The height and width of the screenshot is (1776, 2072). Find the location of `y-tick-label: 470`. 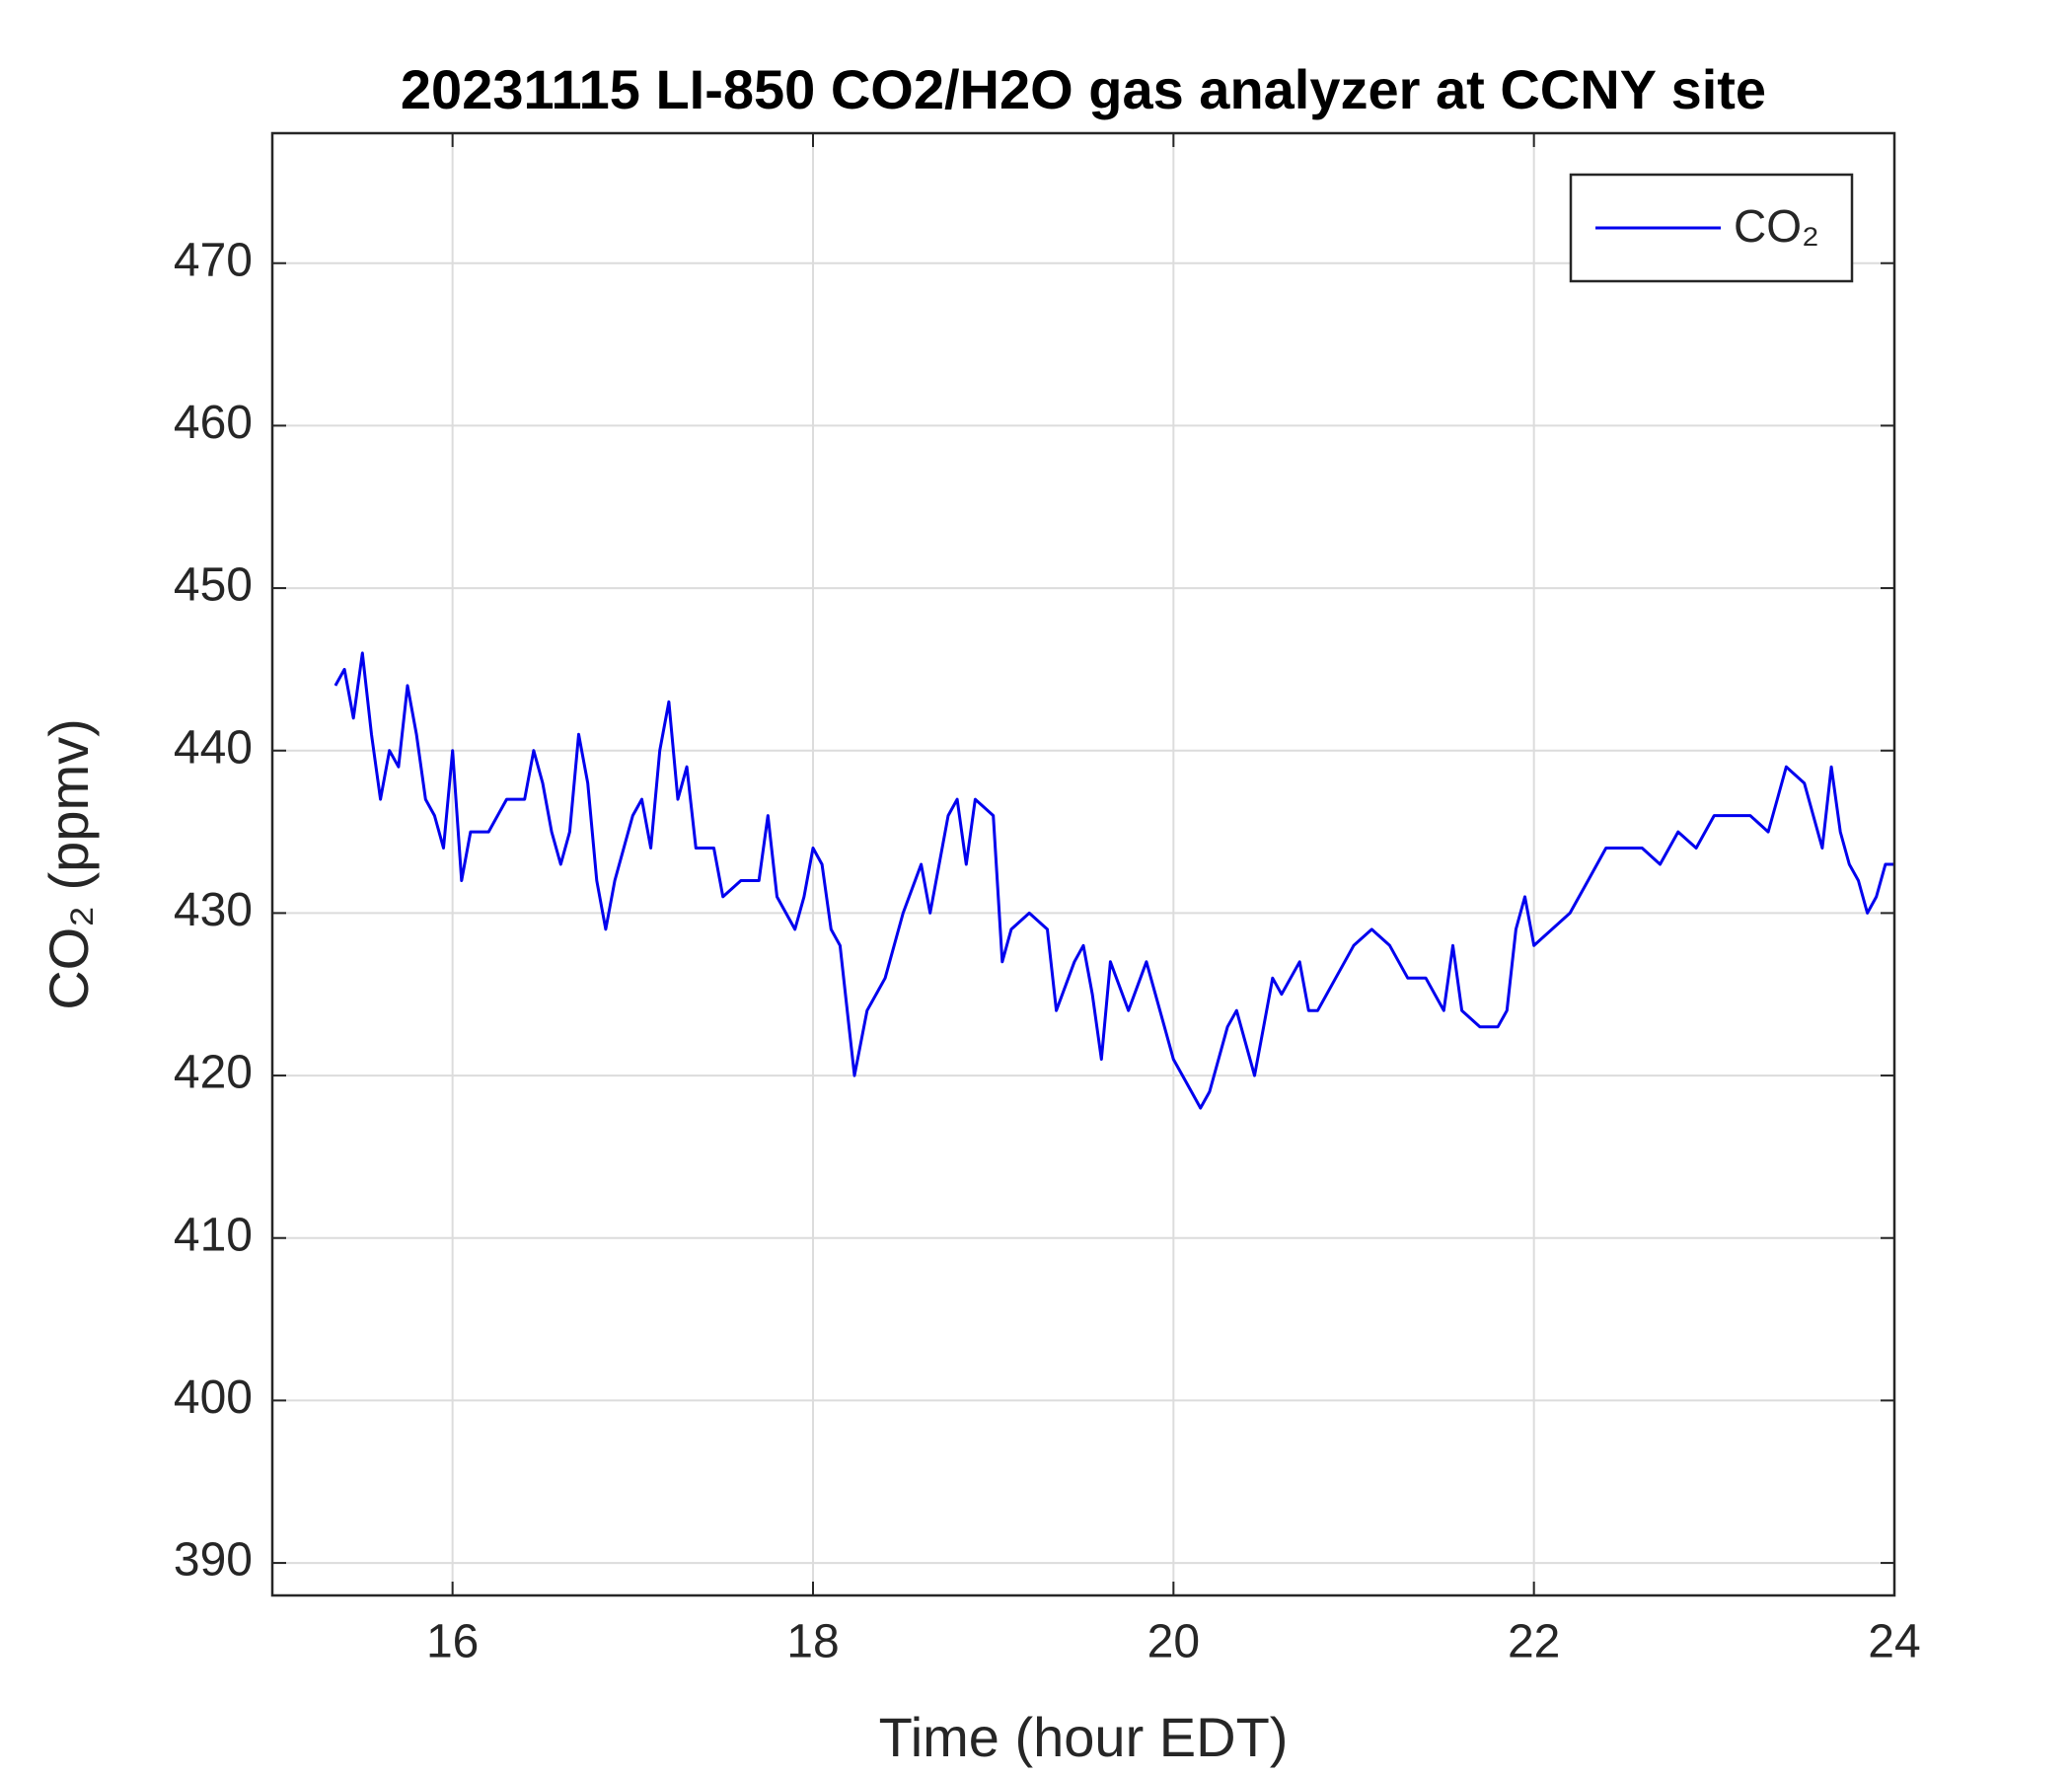

y-tick-label: 470 is located at coordinates (214, 260).